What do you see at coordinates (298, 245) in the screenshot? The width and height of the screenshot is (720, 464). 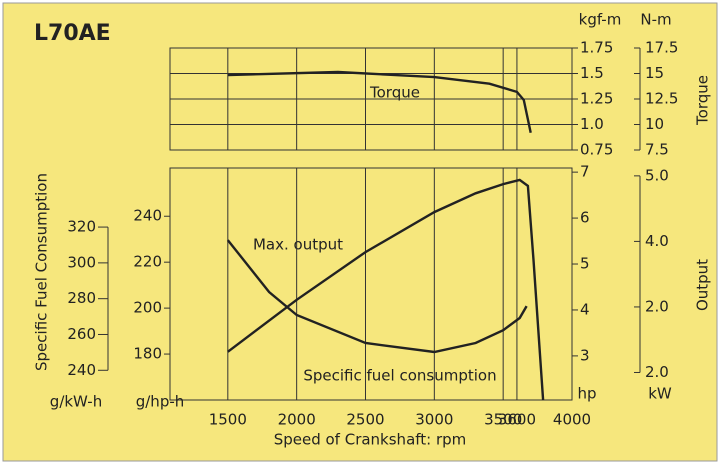 I see `output-annotation: Max. output` at bounding box center [298, 245].